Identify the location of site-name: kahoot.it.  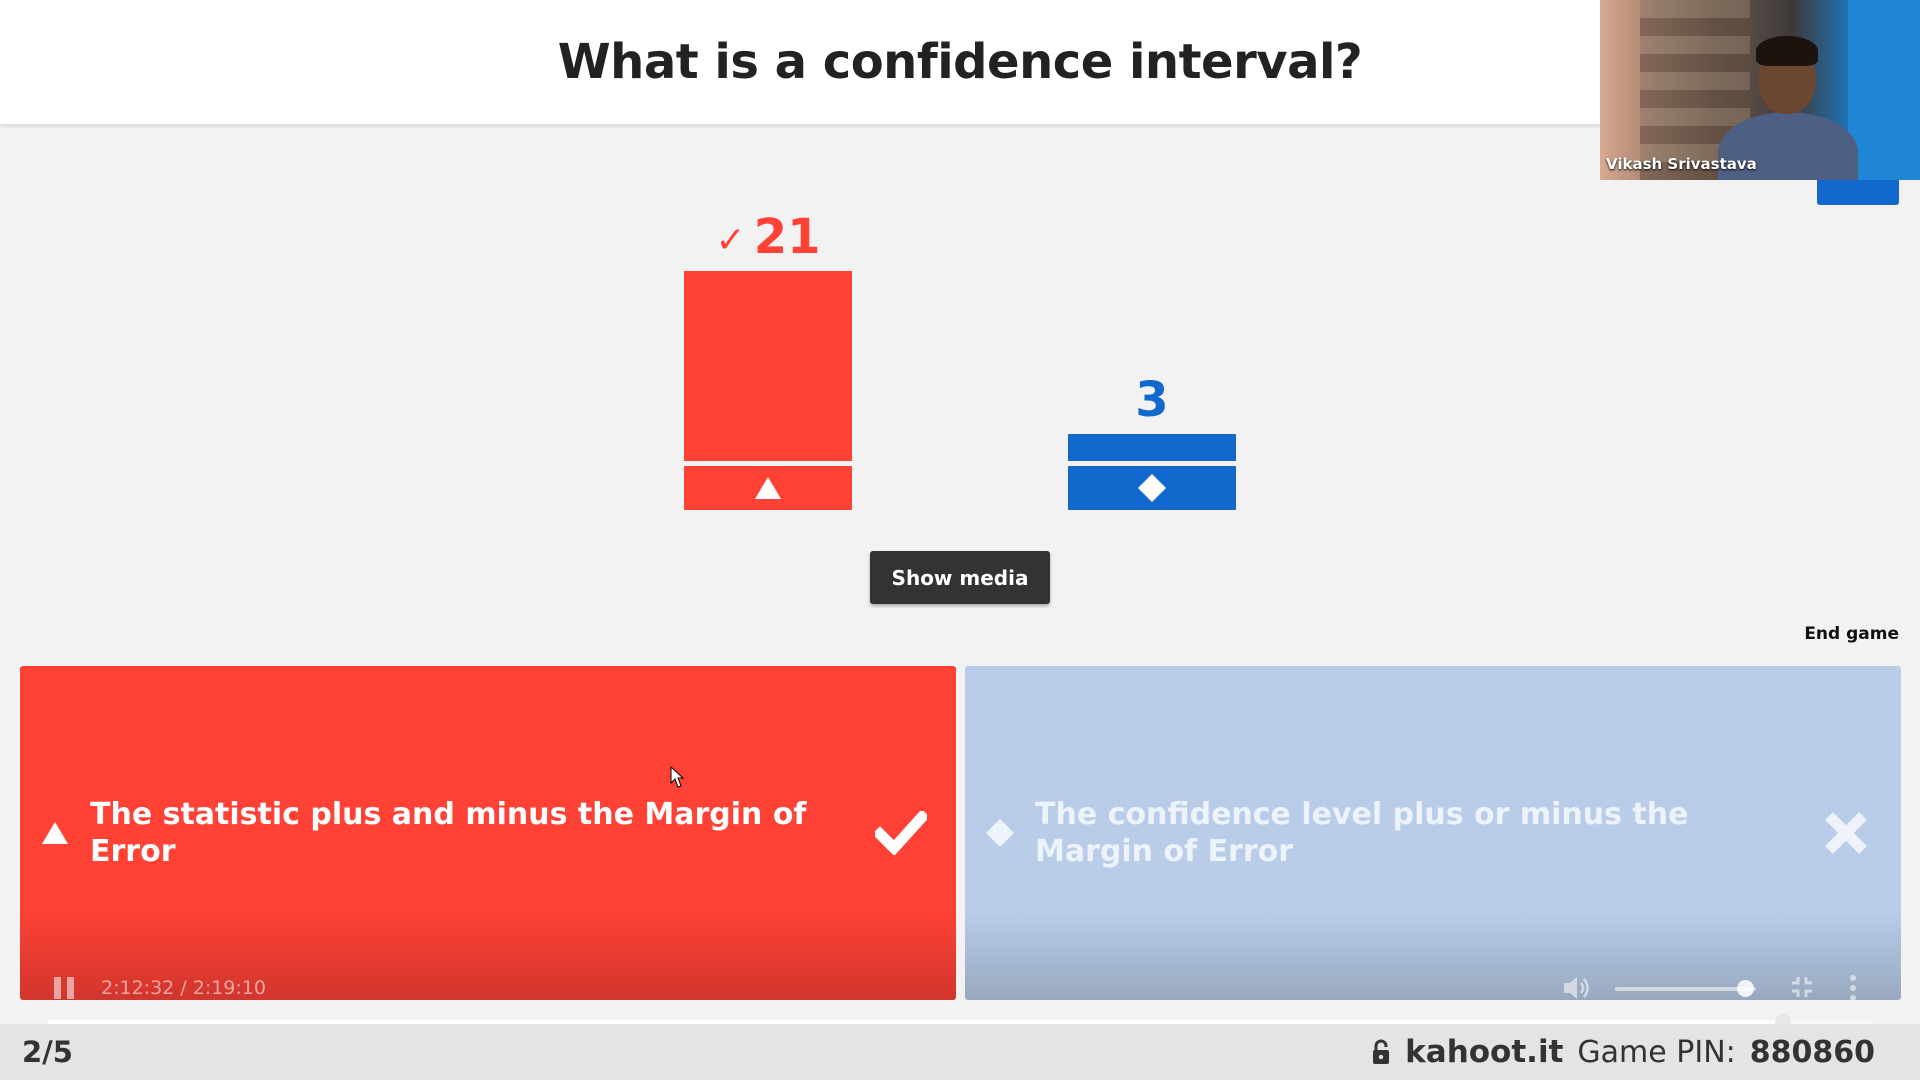
(1484, 1052).